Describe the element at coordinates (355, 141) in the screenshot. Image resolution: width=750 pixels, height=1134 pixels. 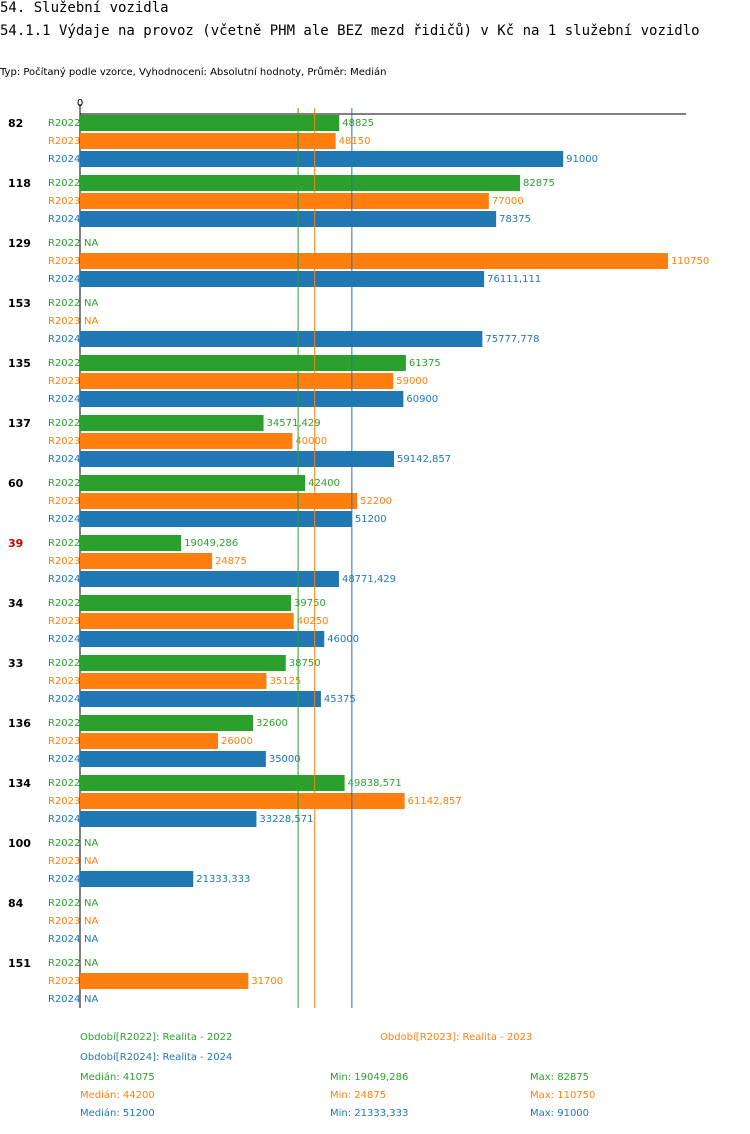
I see `data-label: 48150` at that location.